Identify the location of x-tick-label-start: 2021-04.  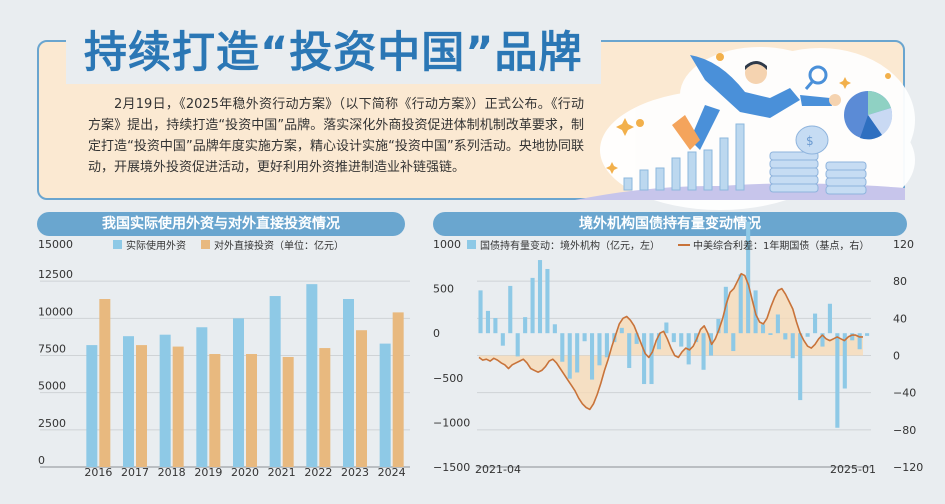
(498, 469).